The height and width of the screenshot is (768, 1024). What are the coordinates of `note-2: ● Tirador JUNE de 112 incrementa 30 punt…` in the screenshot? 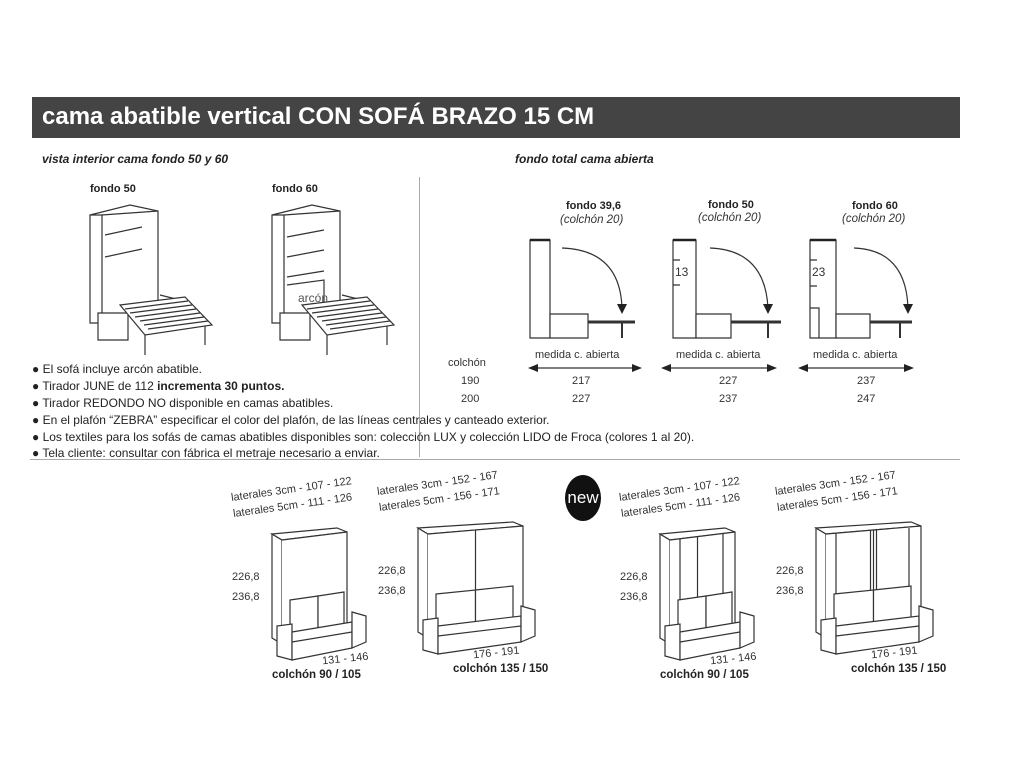 It's located at (158, 386).